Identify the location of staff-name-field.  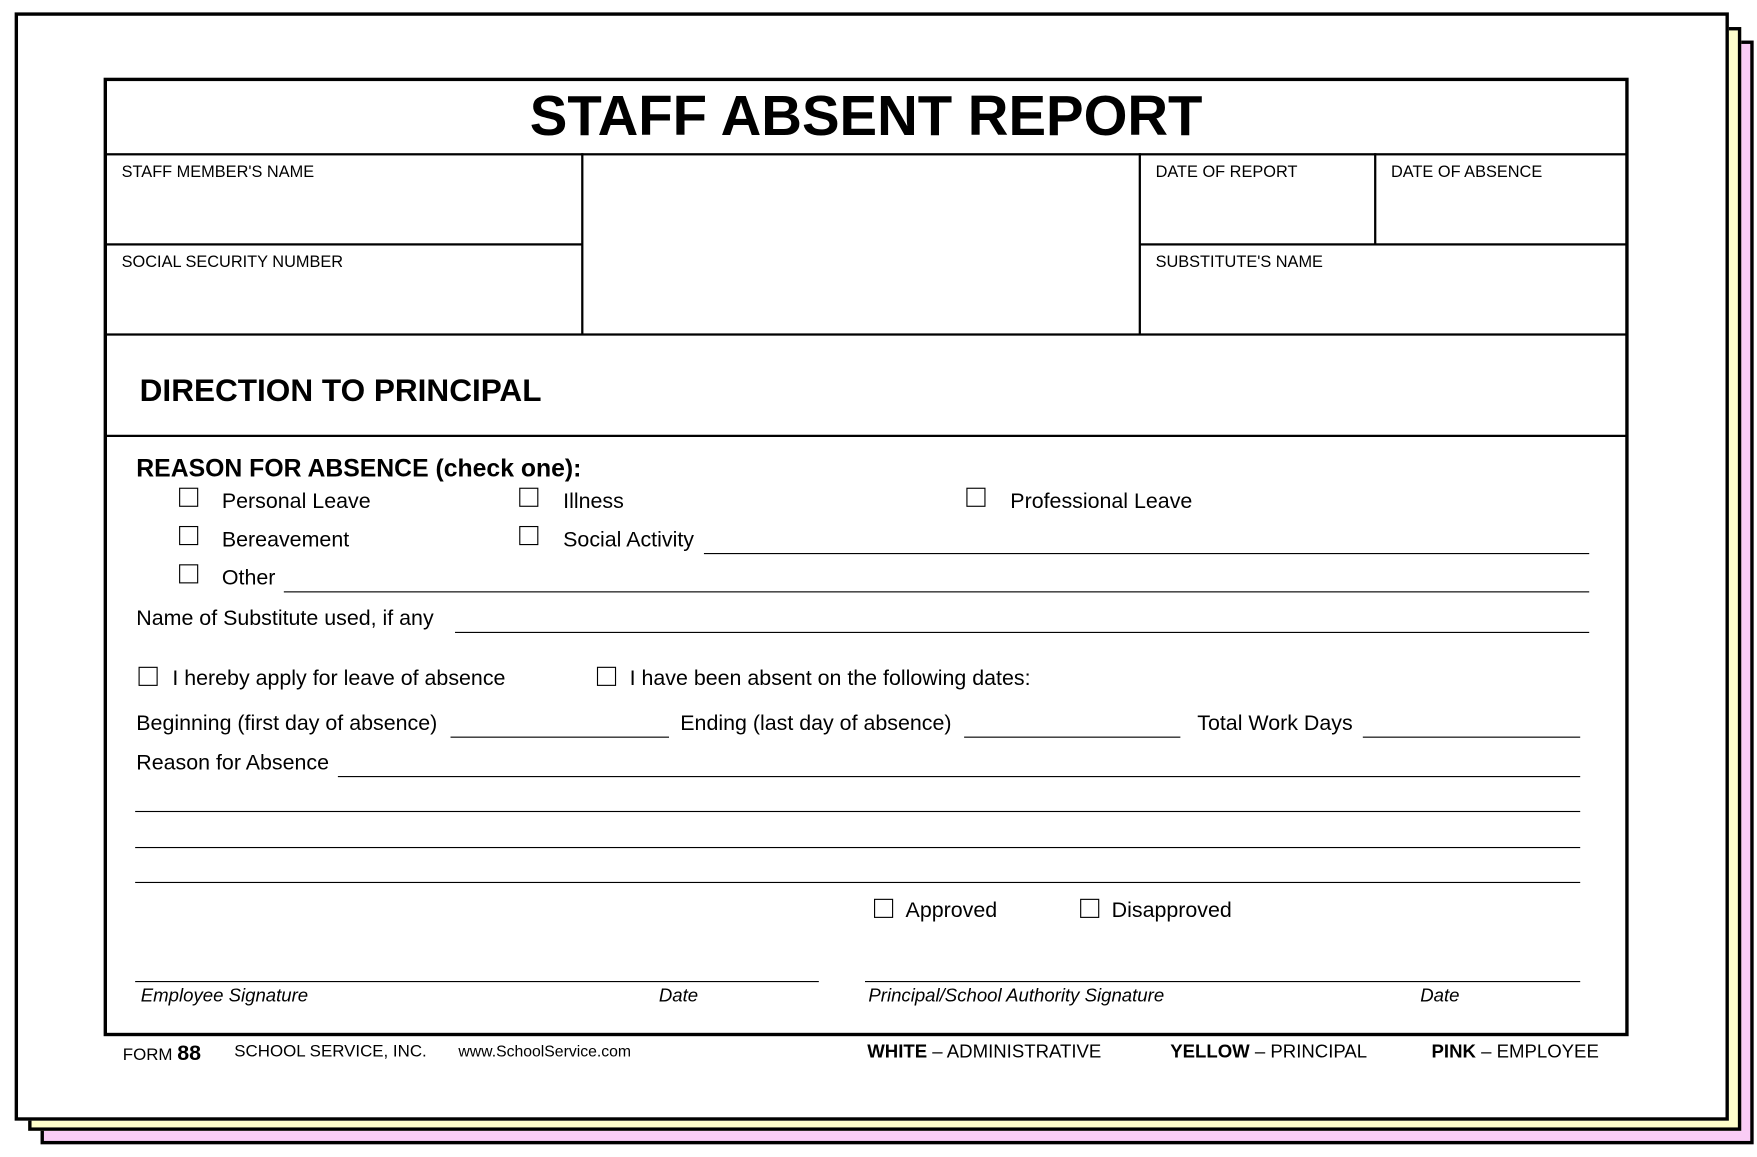
(349, 215).